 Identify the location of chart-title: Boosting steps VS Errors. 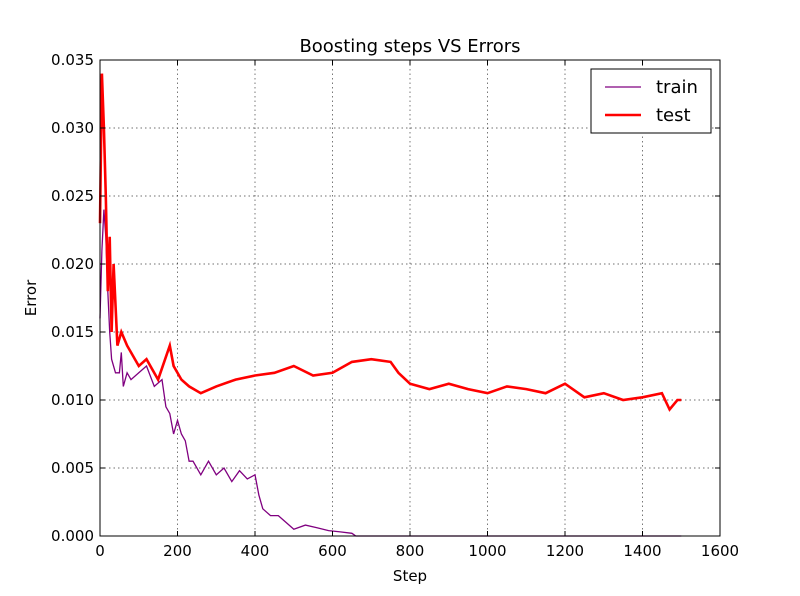
(409, 46).